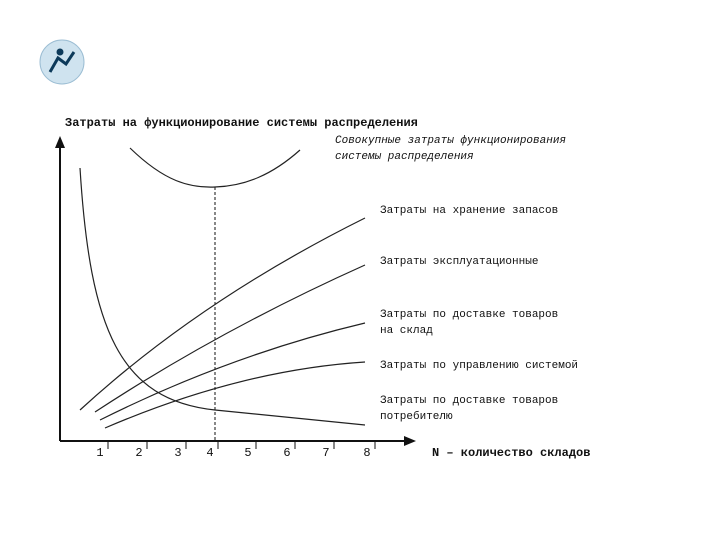  Describe the element at coordinates (138, 453) in the screenshot. I see `x-tick-label: 2` at that location.